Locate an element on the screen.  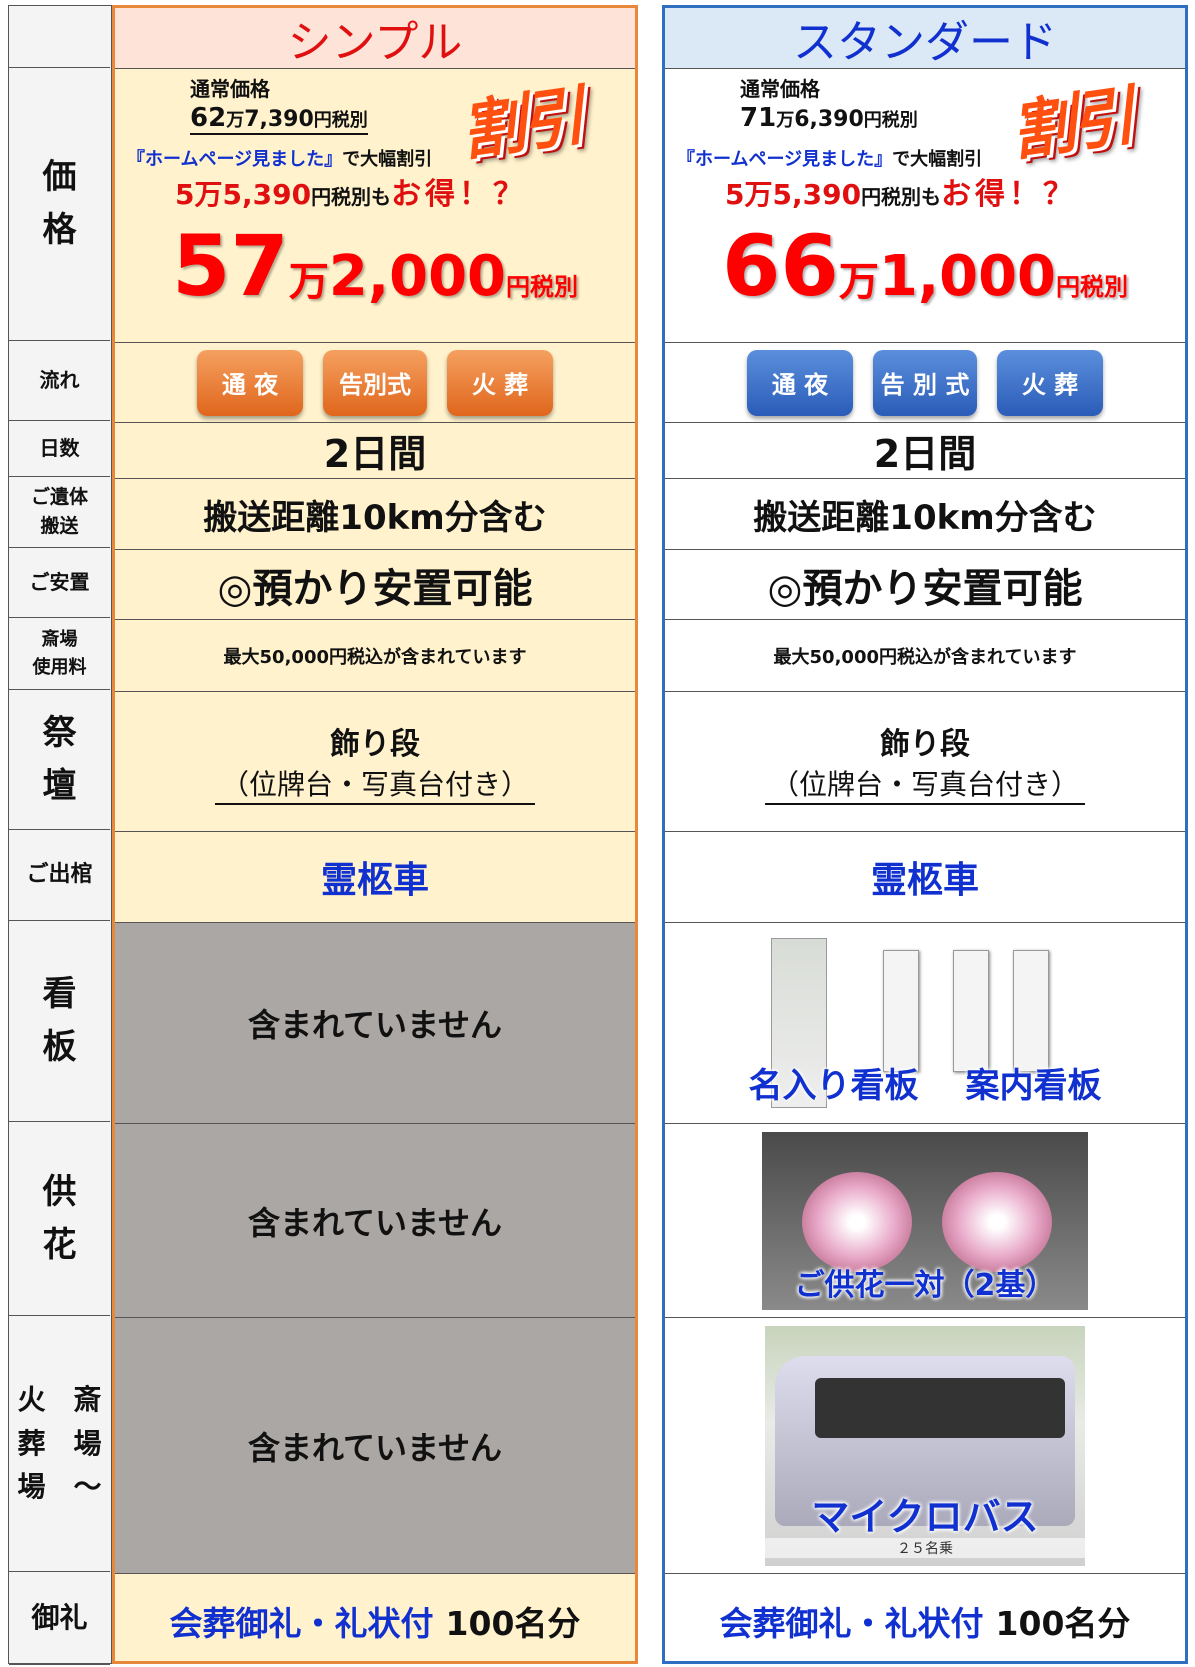
row-label: 看板 is located at coordinates (59, 1021).